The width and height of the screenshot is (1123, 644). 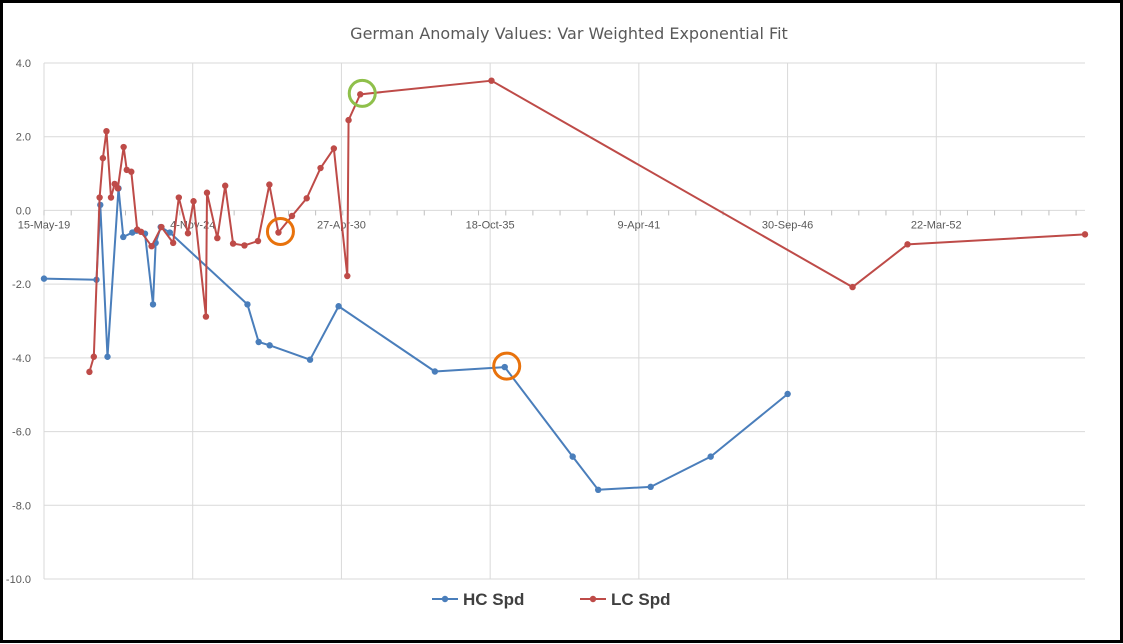 What do you see at coordinates (490, 225) in the screenshot?
I see `x-tick-label: 18-Oct-35` at bounding box center [490, 225].